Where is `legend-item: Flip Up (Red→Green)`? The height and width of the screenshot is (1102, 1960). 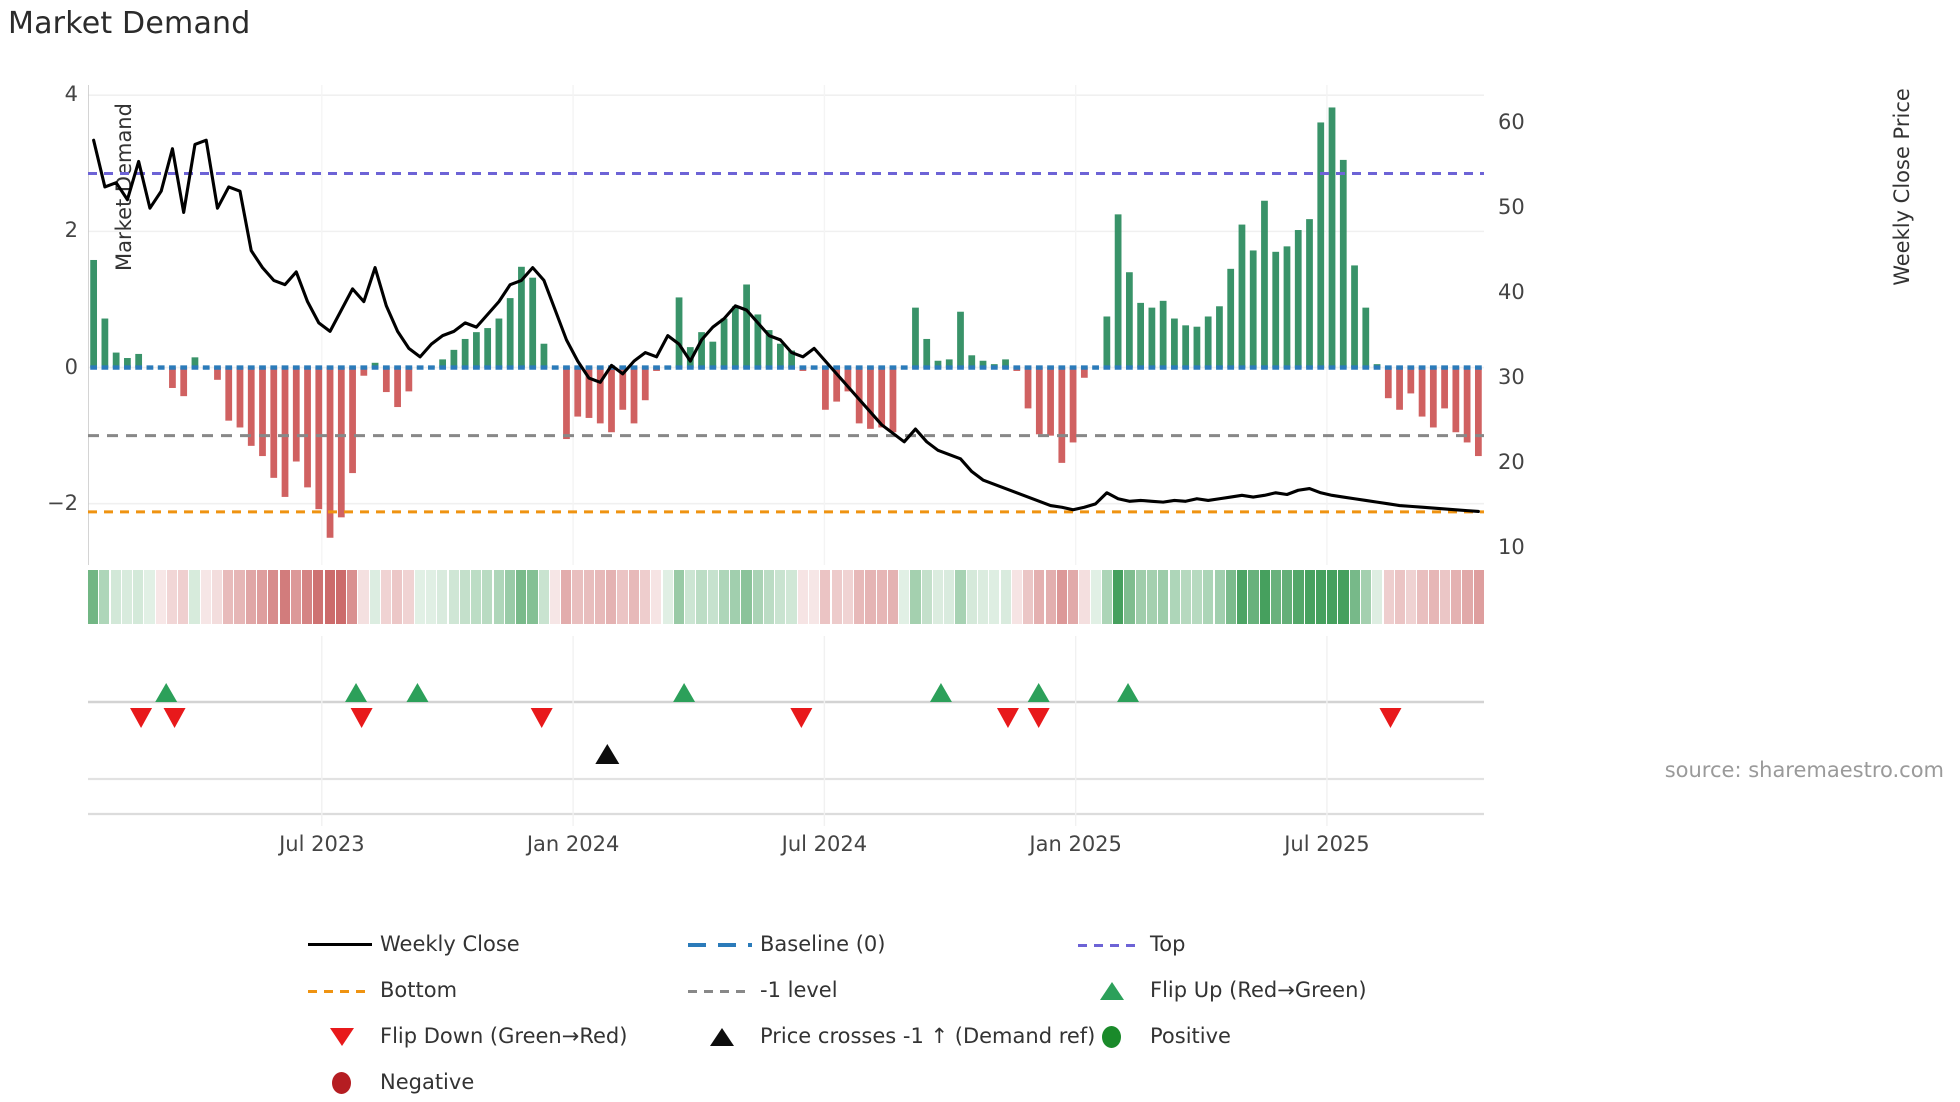 legend-item: Flip Up (Red→Green) is located at coordinates (1270, 990).